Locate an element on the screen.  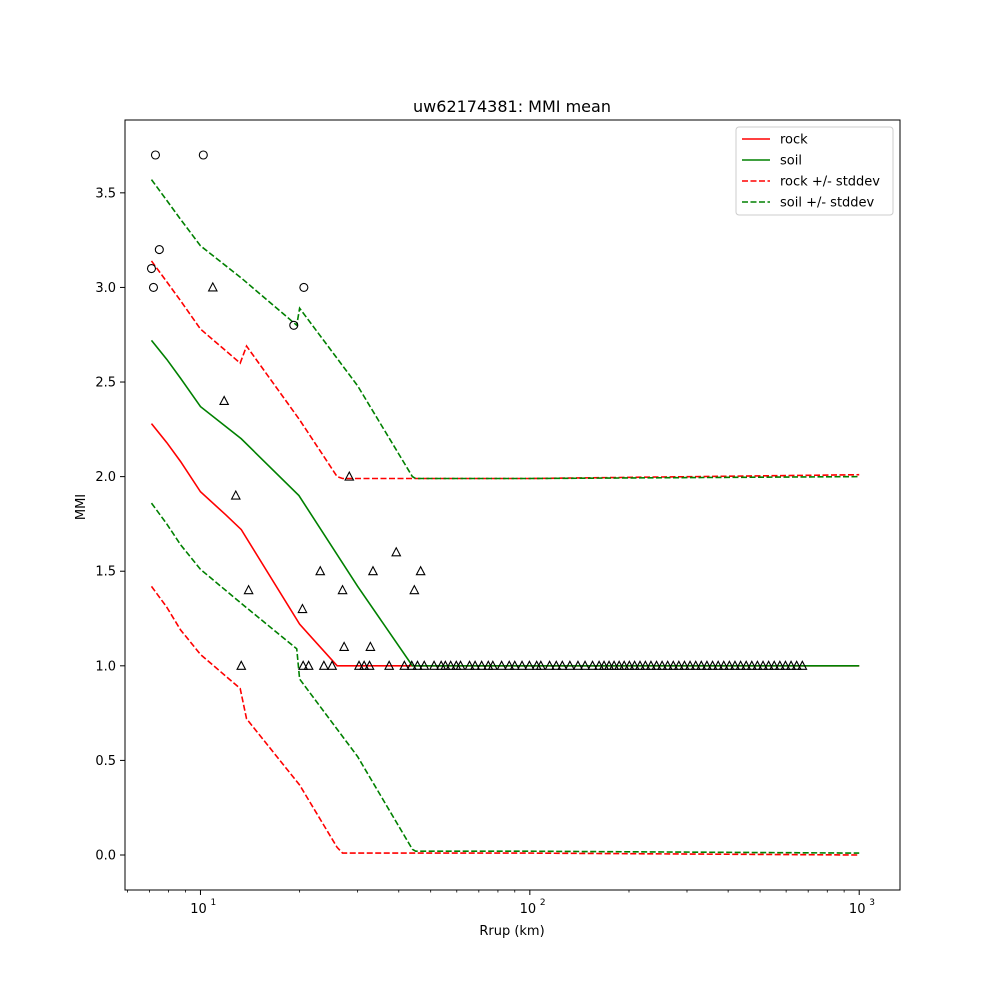
y-tick-label: 1.5 is located at coordinates (105, 572).